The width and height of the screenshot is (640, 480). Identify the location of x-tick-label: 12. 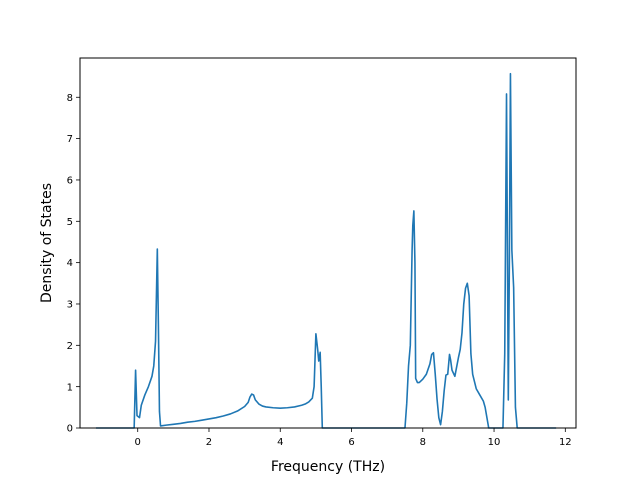
(565, 442).